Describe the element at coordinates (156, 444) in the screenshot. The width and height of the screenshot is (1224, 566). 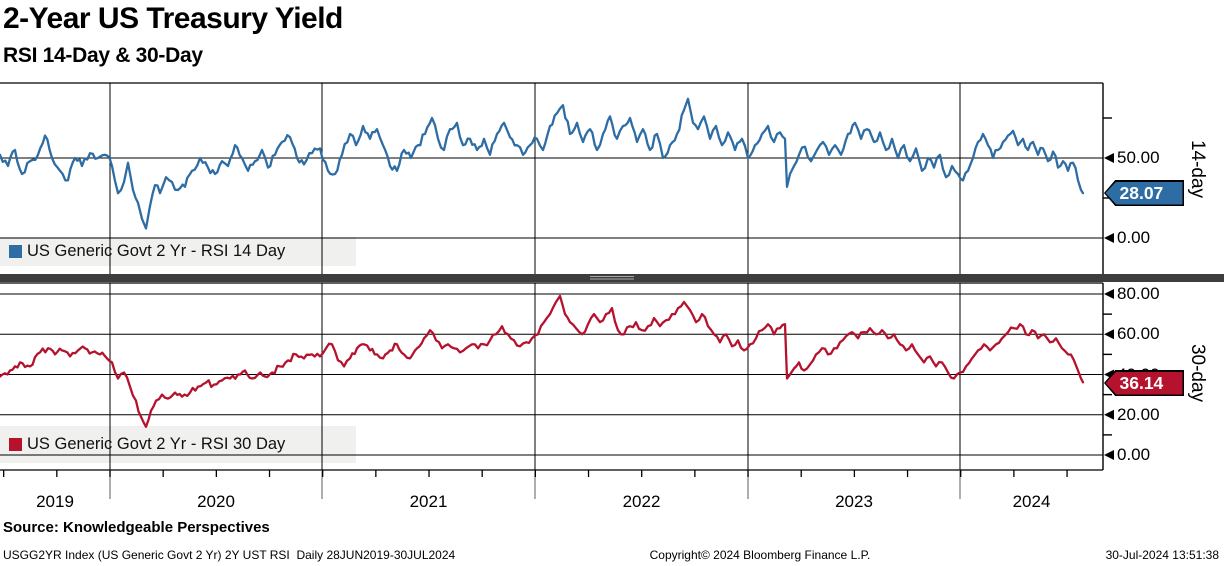
I see `legend-label-rsi30: US Generic Govt 2 Yr - RSI 30 Day` at that location.